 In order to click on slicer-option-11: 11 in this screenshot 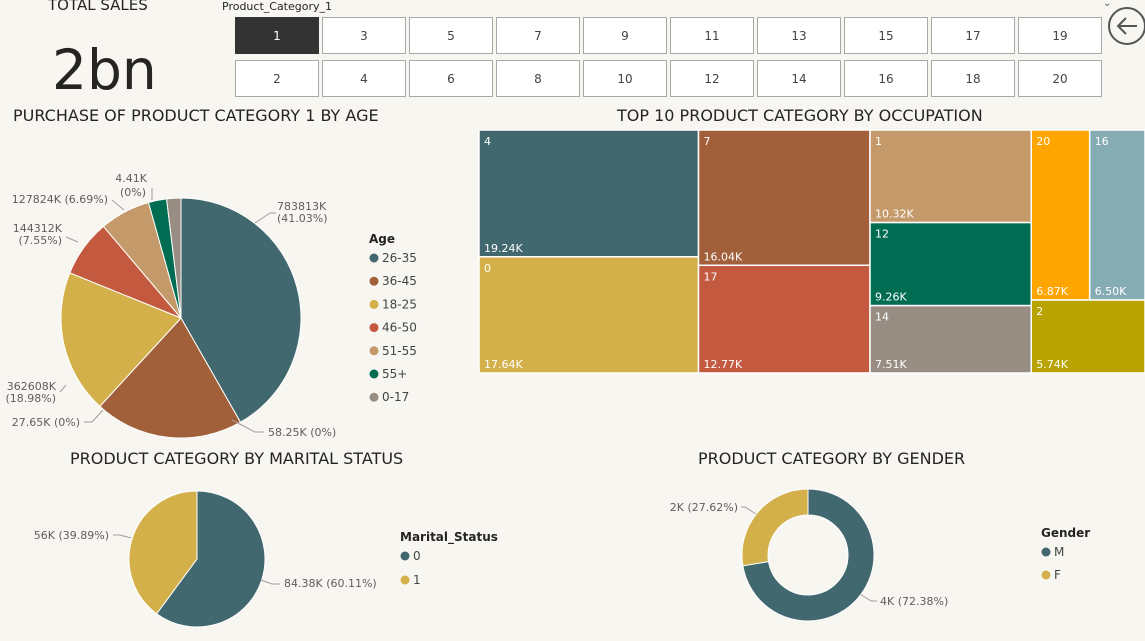, I will do `click(712, 35)`.